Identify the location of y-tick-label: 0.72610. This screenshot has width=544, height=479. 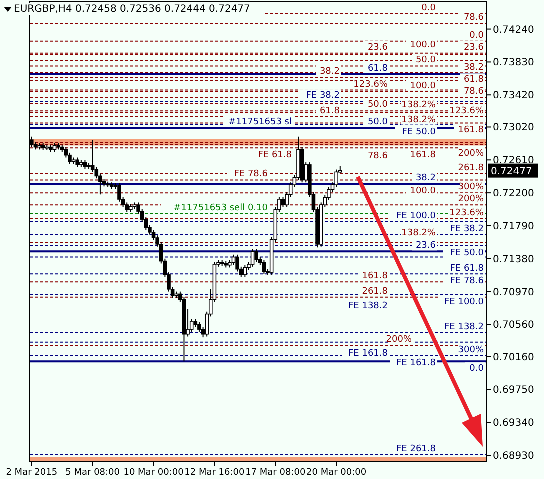
(513, 161).